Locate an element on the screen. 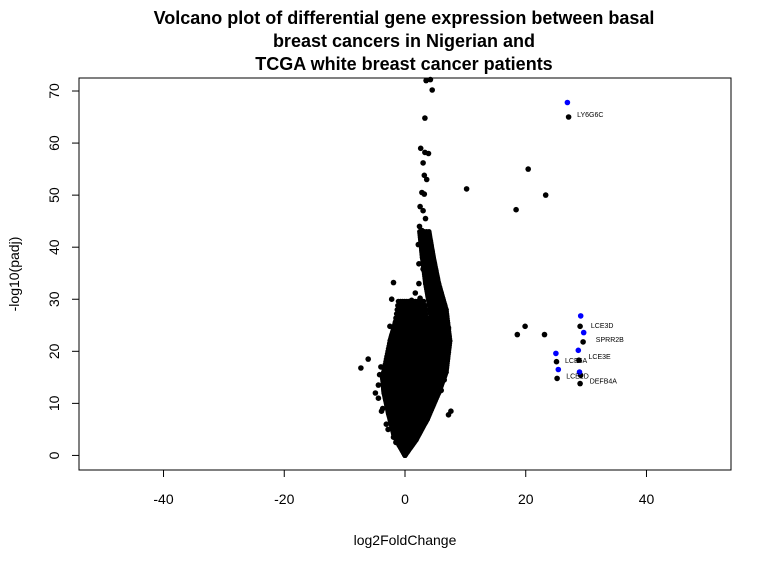 The image size is (772, 569). x-tick-label-2: 0 is located at coordinates (405, 499).